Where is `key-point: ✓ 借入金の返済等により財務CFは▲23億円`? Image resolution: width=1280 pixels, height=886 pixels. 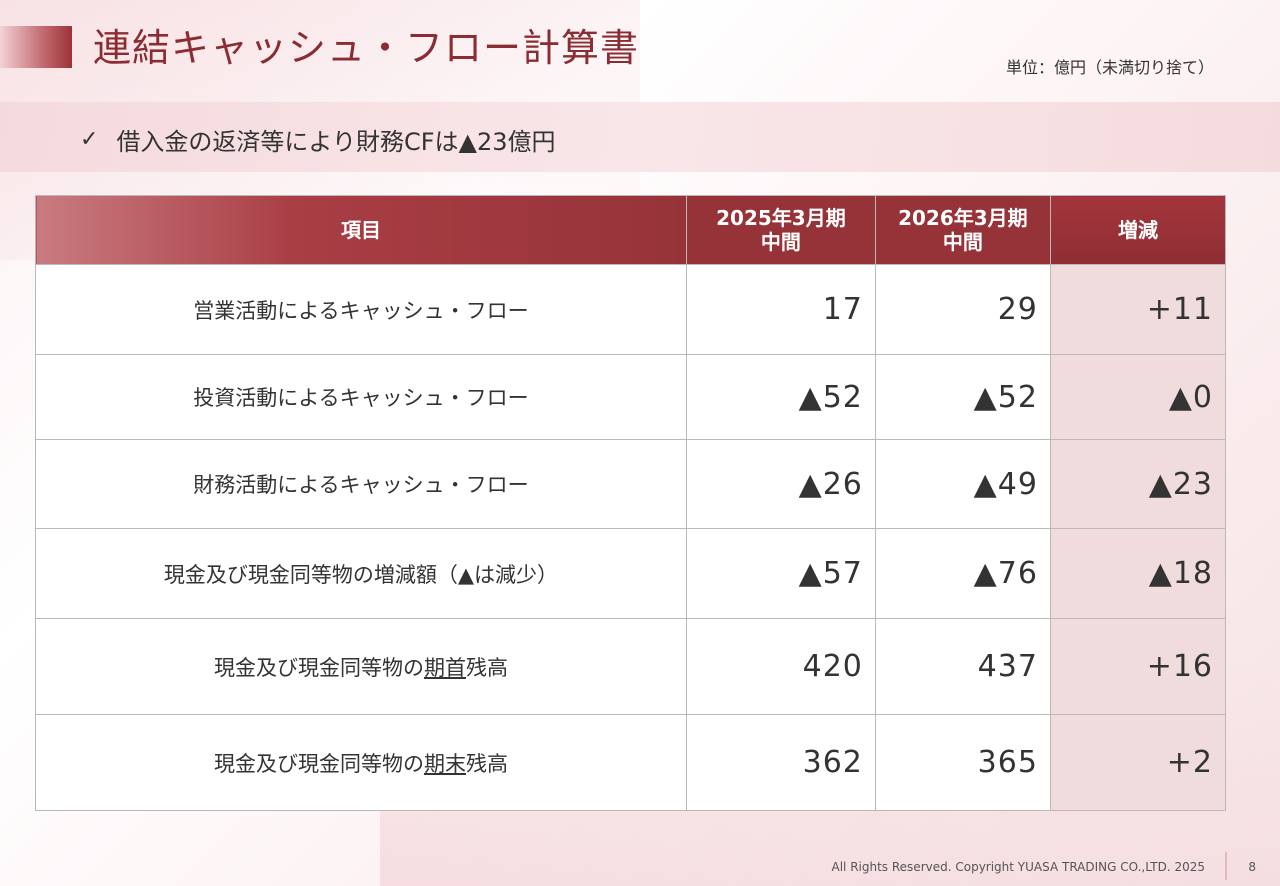 key-point: ✓ 借入金の返済等により財務CFは▲23億円 is located at coordinates (318, 139).